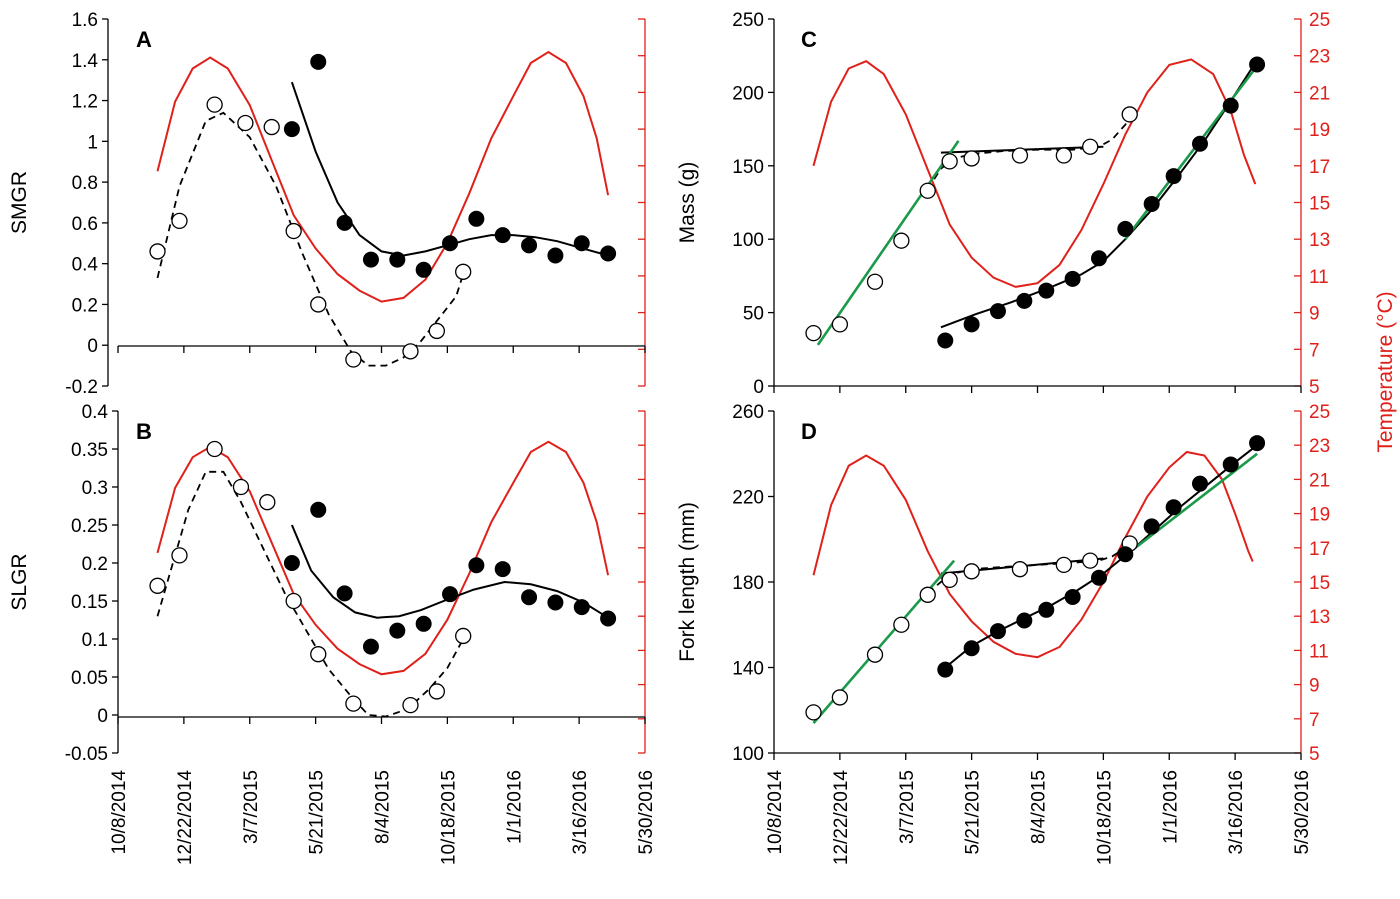  I want to click on y-axis-title: SMGR, so click(19, 202).